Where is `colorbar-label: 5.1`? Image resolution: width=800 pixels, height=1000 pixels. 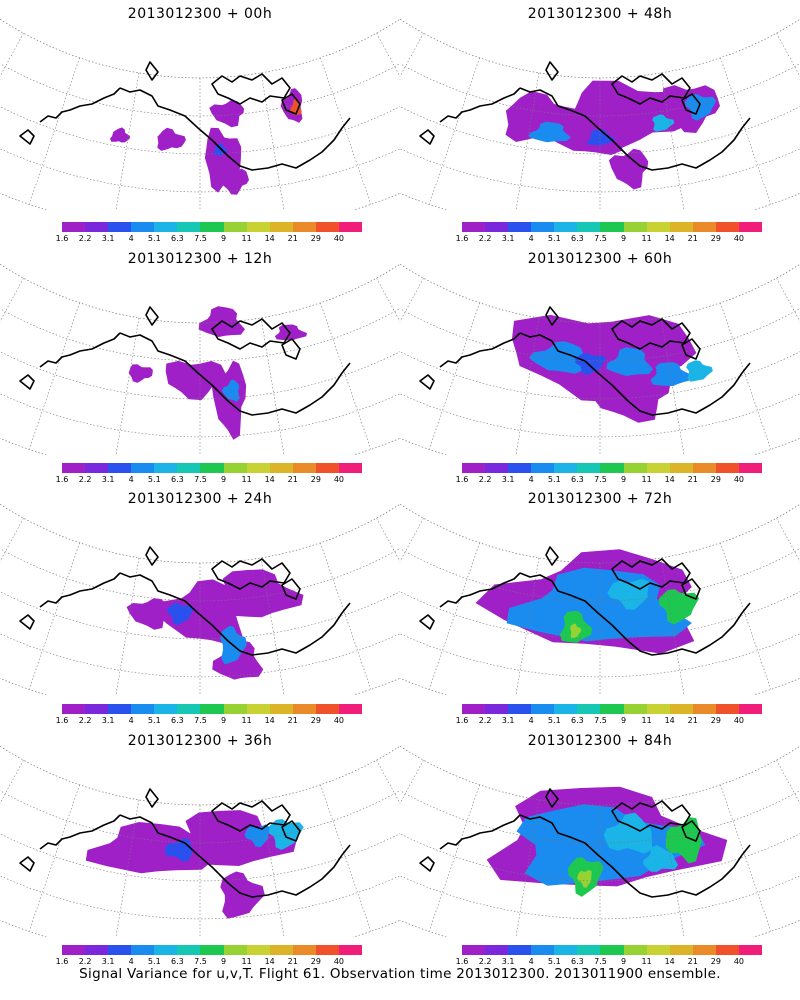
colorbar-label: 5.1 is located at coordinates (554, 720).